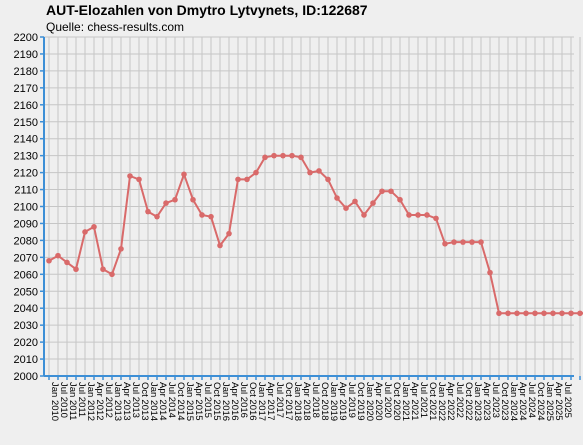 The height and width of the screenshot is (445, 583). What do you see at coordinates (108, 400) in the screenshot?
I see `x-tick-label: Jul 2012` at bounding box center [108, 400].